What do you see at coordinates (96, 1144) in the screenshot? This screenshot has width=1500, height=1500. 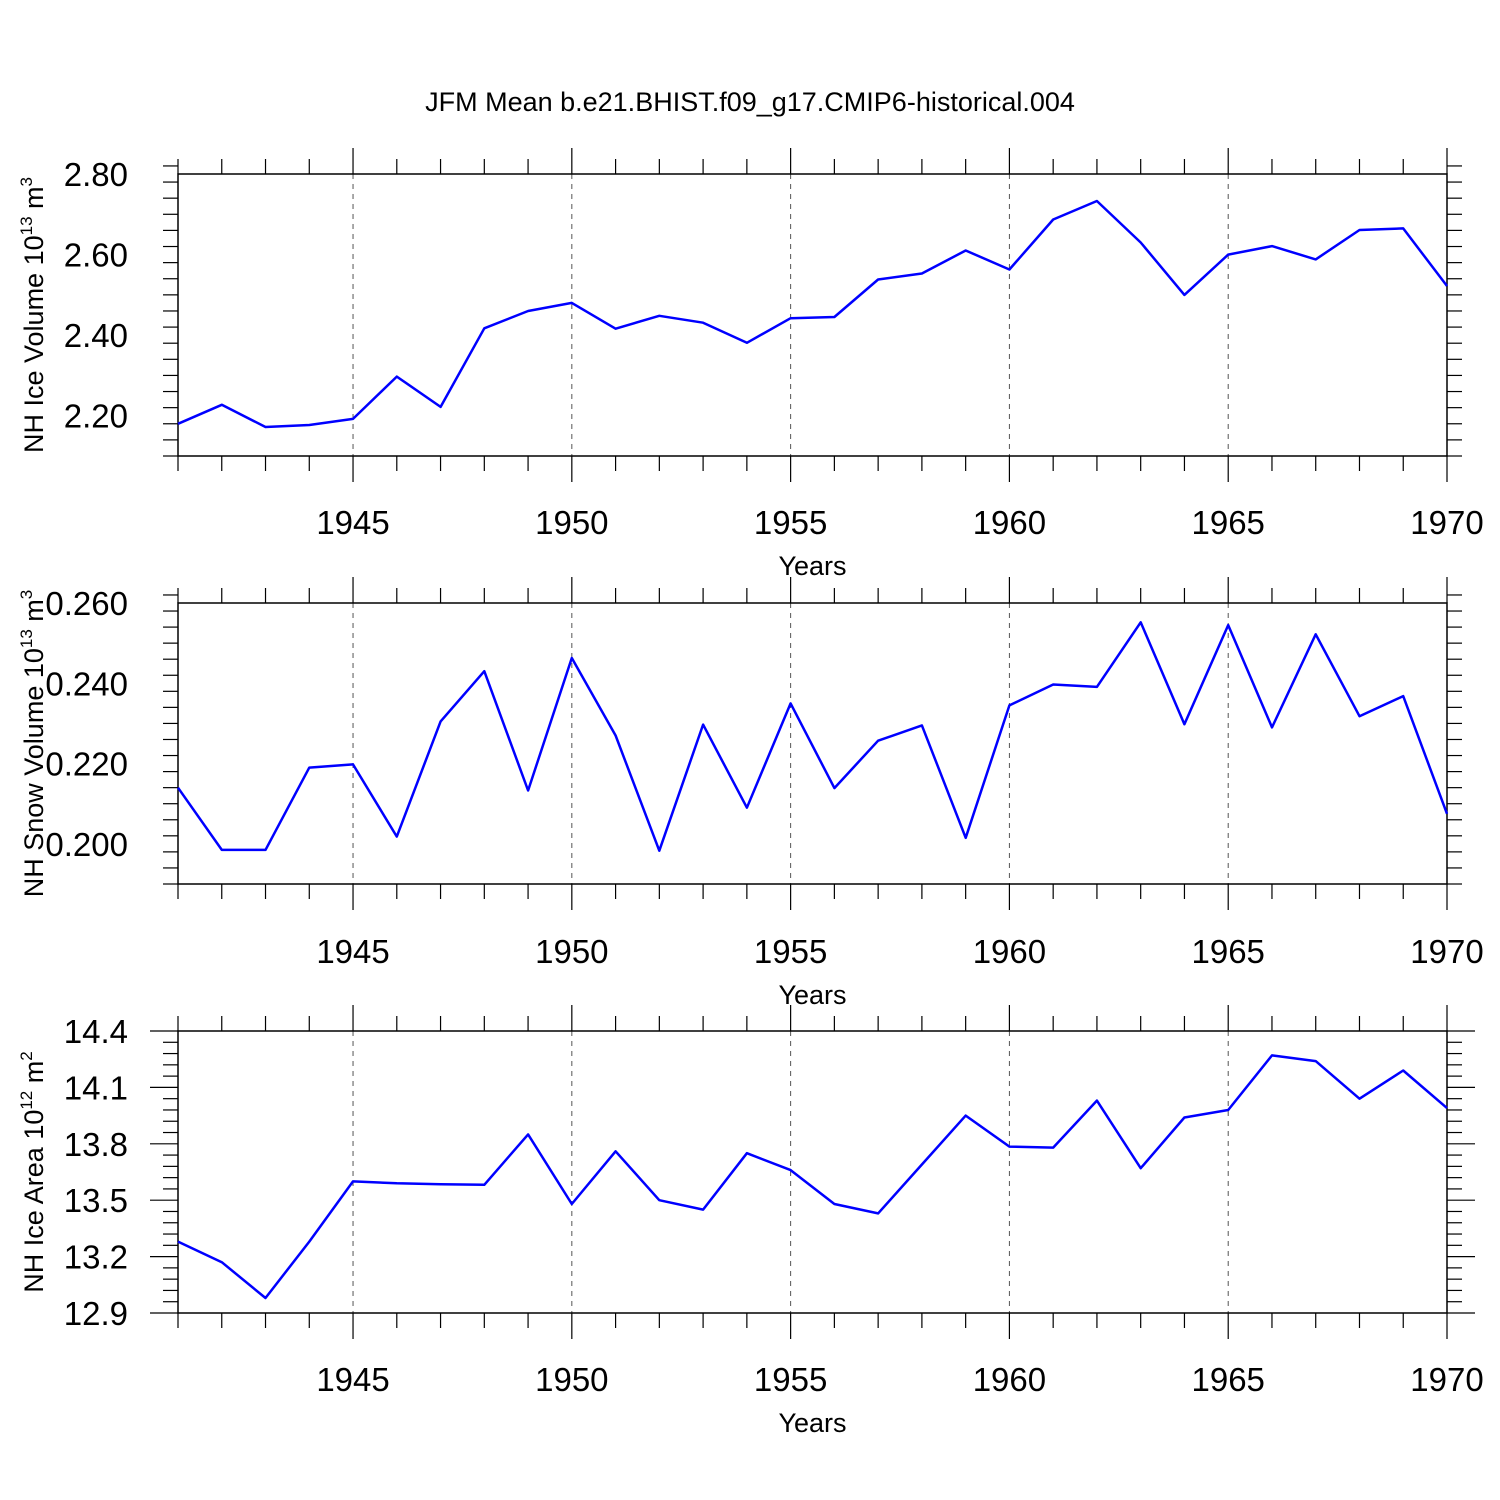 I see `y-tick-label: 13.8` at bounding box center [96, 1144].